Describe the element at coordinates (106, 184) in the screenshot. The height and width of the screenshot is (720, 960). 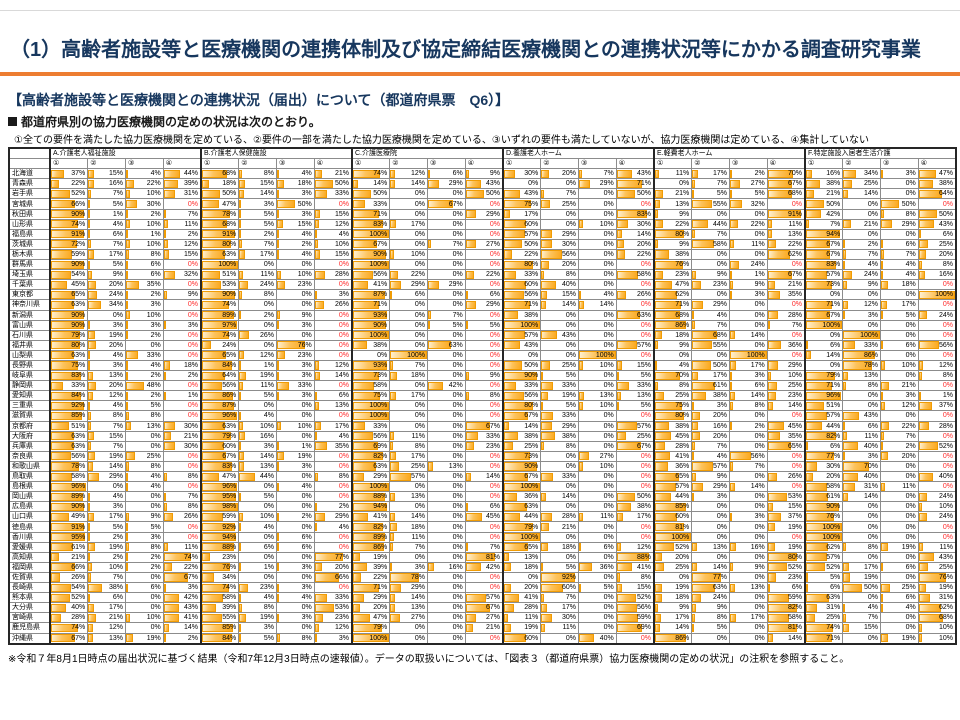
I see `value-cell: 16%` at that location.